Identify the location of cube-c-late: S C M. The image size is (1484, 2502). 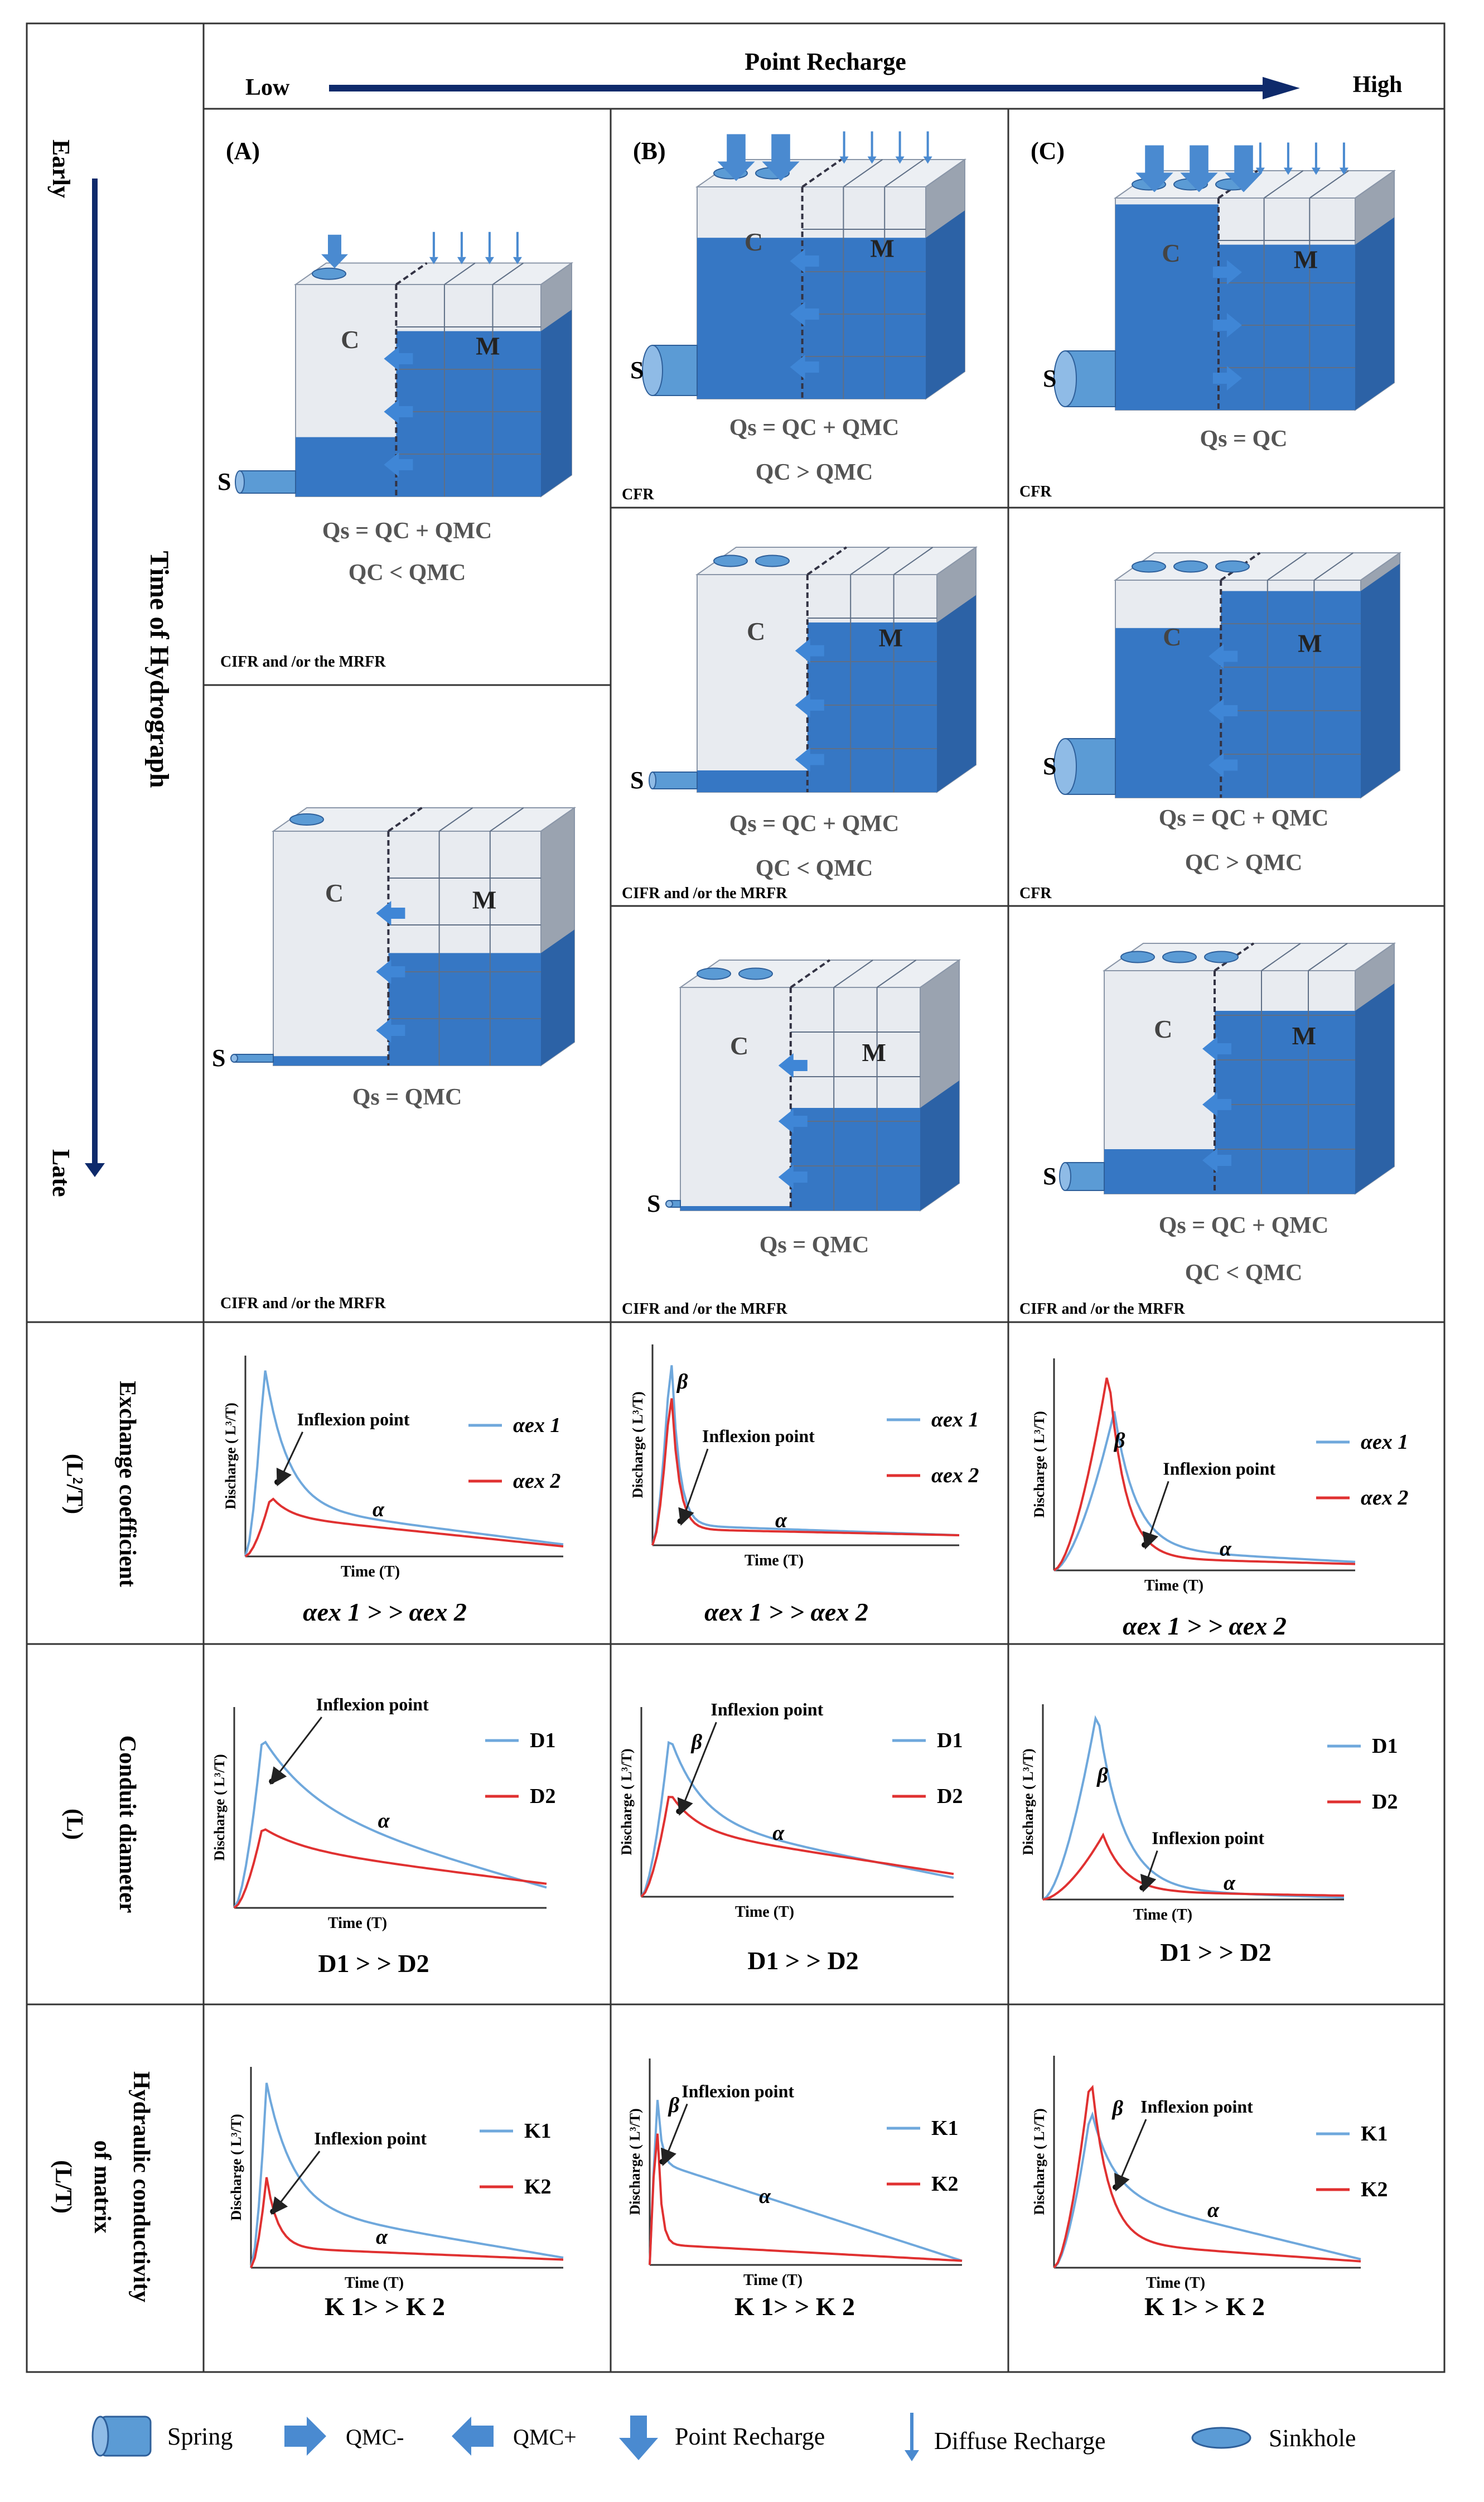
(1219, 1068).